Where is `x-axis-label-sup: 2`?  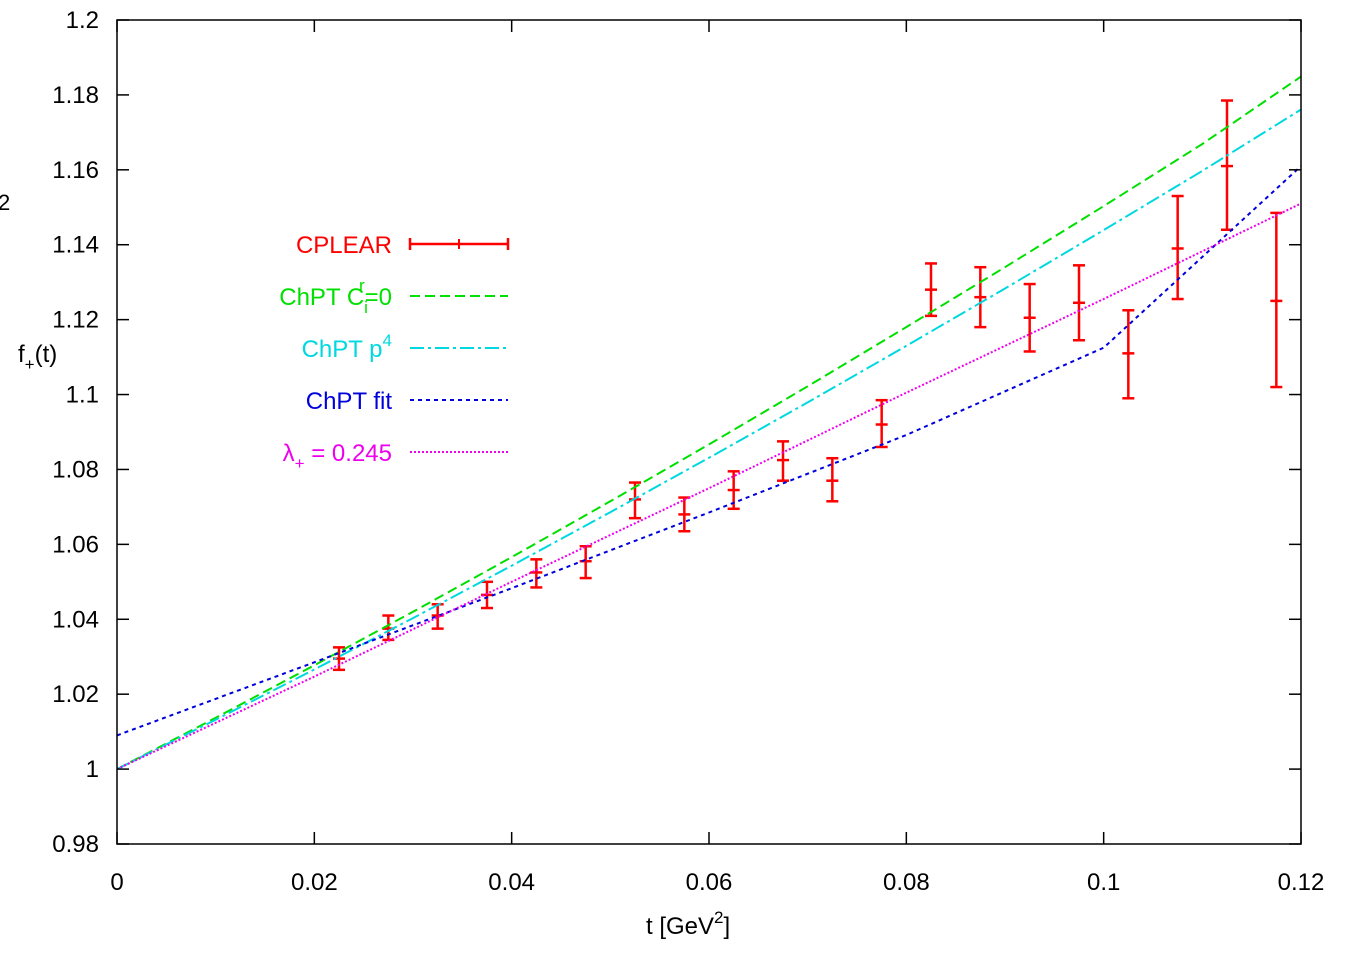 x-axis-label-sup: 2 is located at coordinates (718, 917).